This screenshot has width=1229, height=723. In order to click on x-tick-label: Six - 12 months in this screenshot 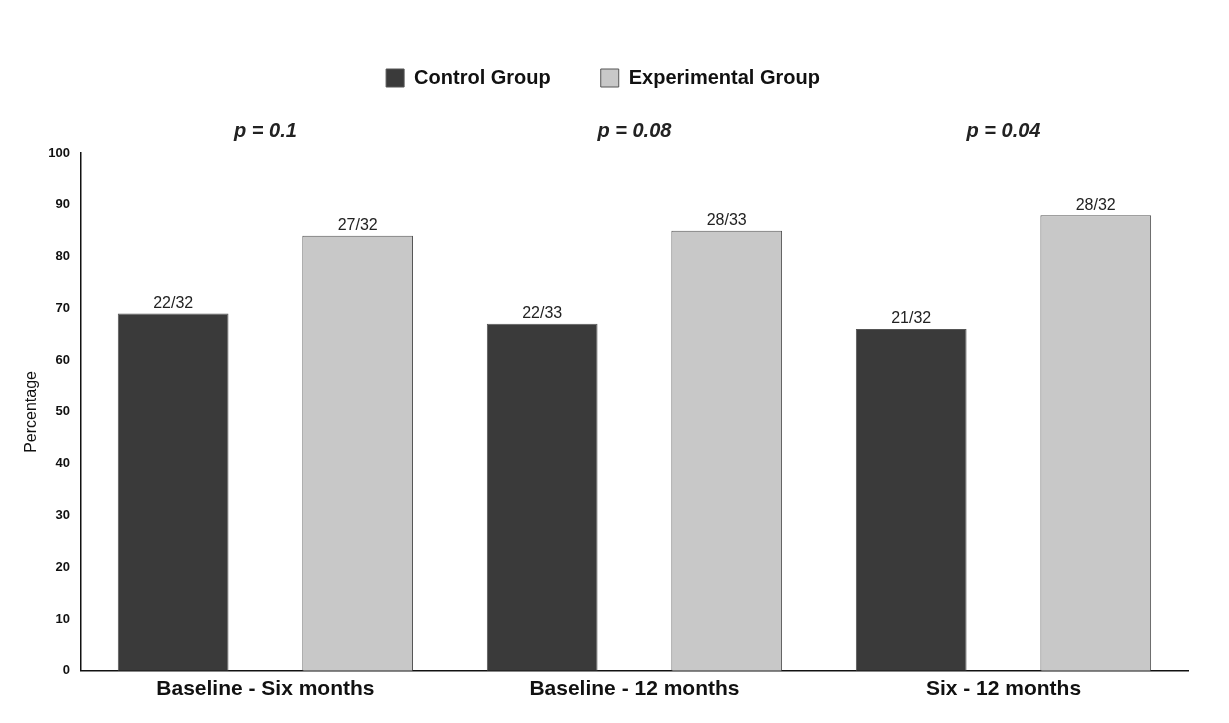, I will do `click(1003, 688)`.